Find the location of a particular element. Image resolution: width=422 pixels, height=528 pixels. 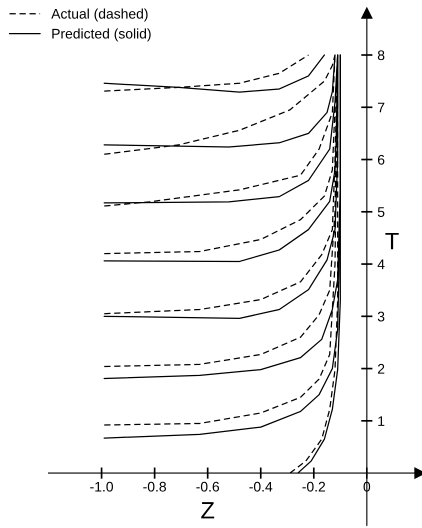

y-tick-label: 4 is located at coordinates (381, 265).